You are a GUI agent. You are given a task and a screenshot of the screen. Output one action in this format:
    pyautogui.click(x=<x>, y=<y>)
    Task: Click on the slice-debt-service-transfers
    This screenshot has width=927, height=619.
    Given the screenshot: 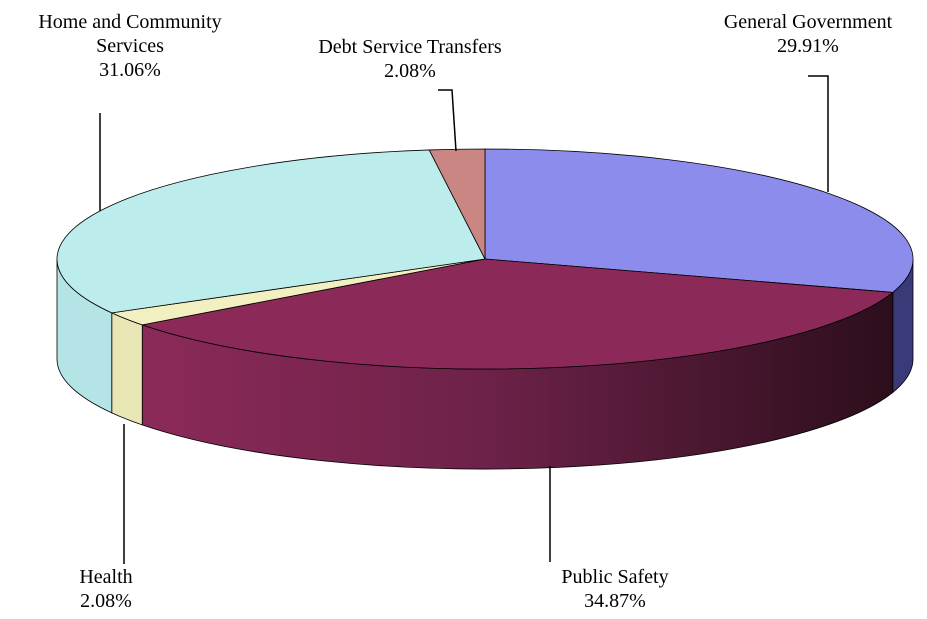 What is the action you would take?
    pyautogui.click(x=457, y=204)
    